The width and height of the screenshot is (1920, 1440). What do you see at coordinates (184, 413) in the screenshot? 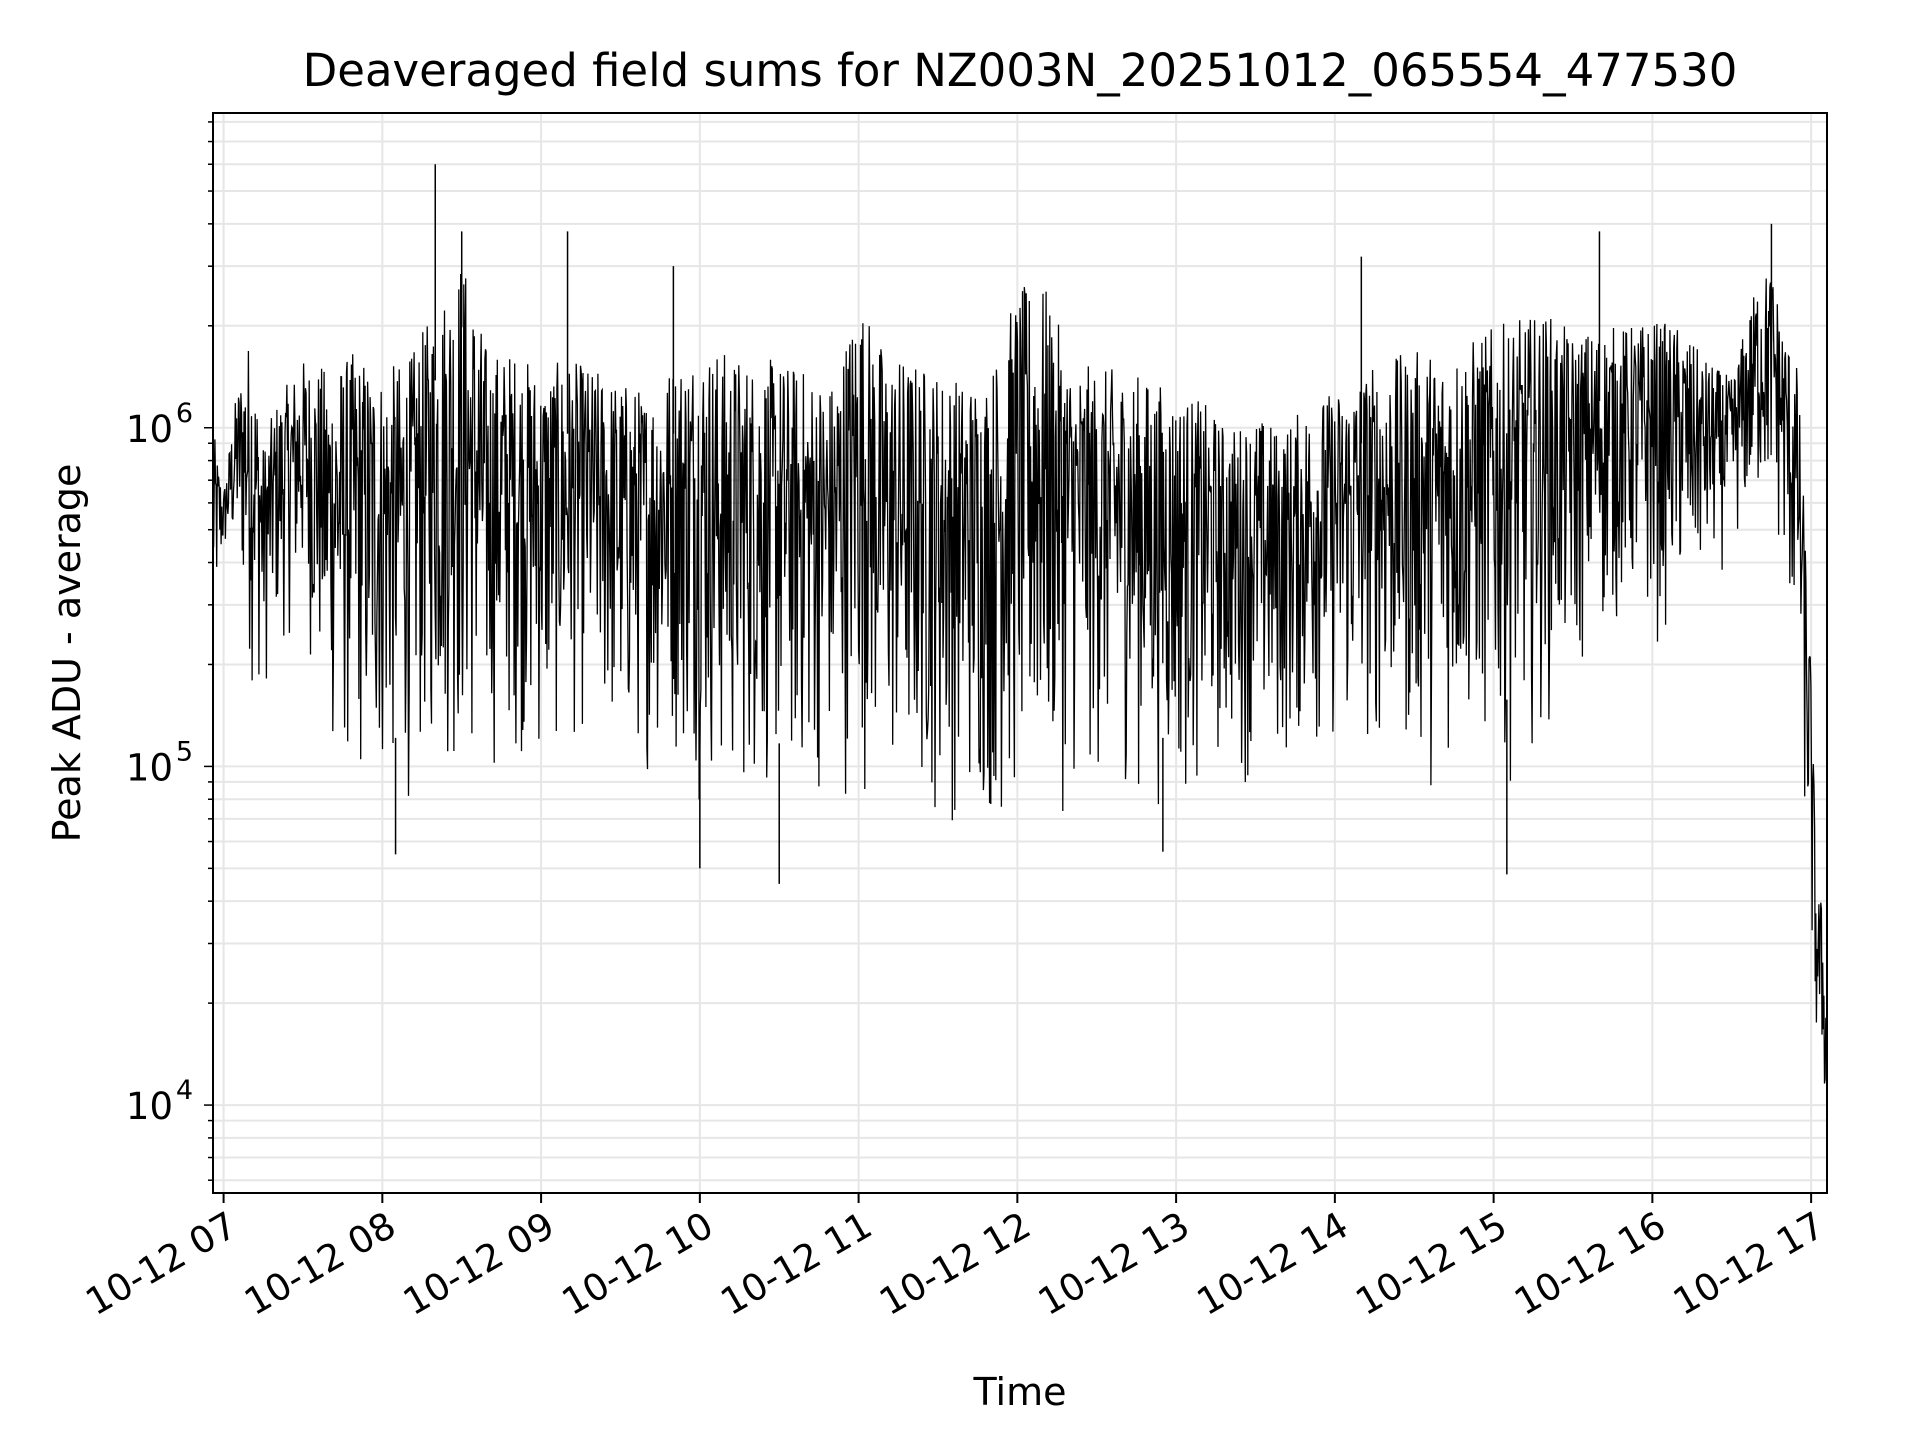
I see `y-tick-exponent: 6` at bounding box center [184, 413].